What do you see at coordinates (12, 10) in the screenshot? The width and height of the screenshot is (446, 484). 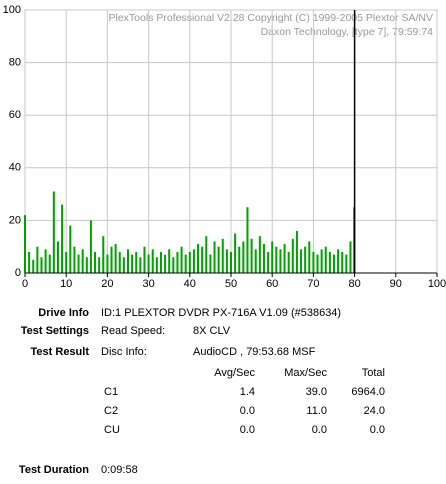 I see `y-tick-label: 100` at bounding box center [12, 10].